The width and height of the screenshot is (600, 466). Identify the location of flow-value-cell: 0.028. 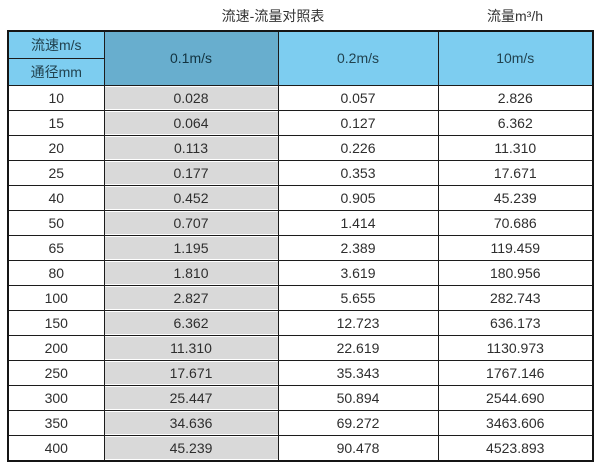
(191, 97).